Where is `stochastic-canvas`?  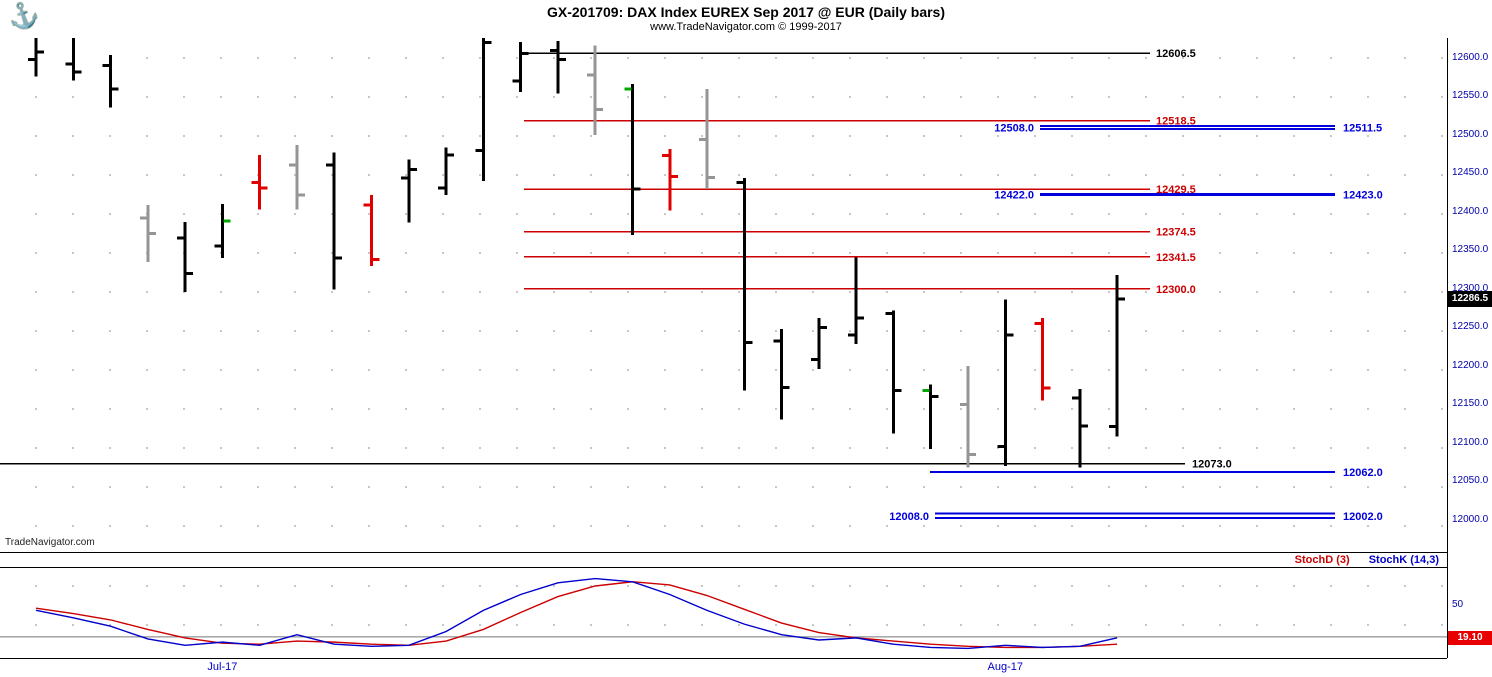 stochastic-canvas is located at coordinates (723, 613).